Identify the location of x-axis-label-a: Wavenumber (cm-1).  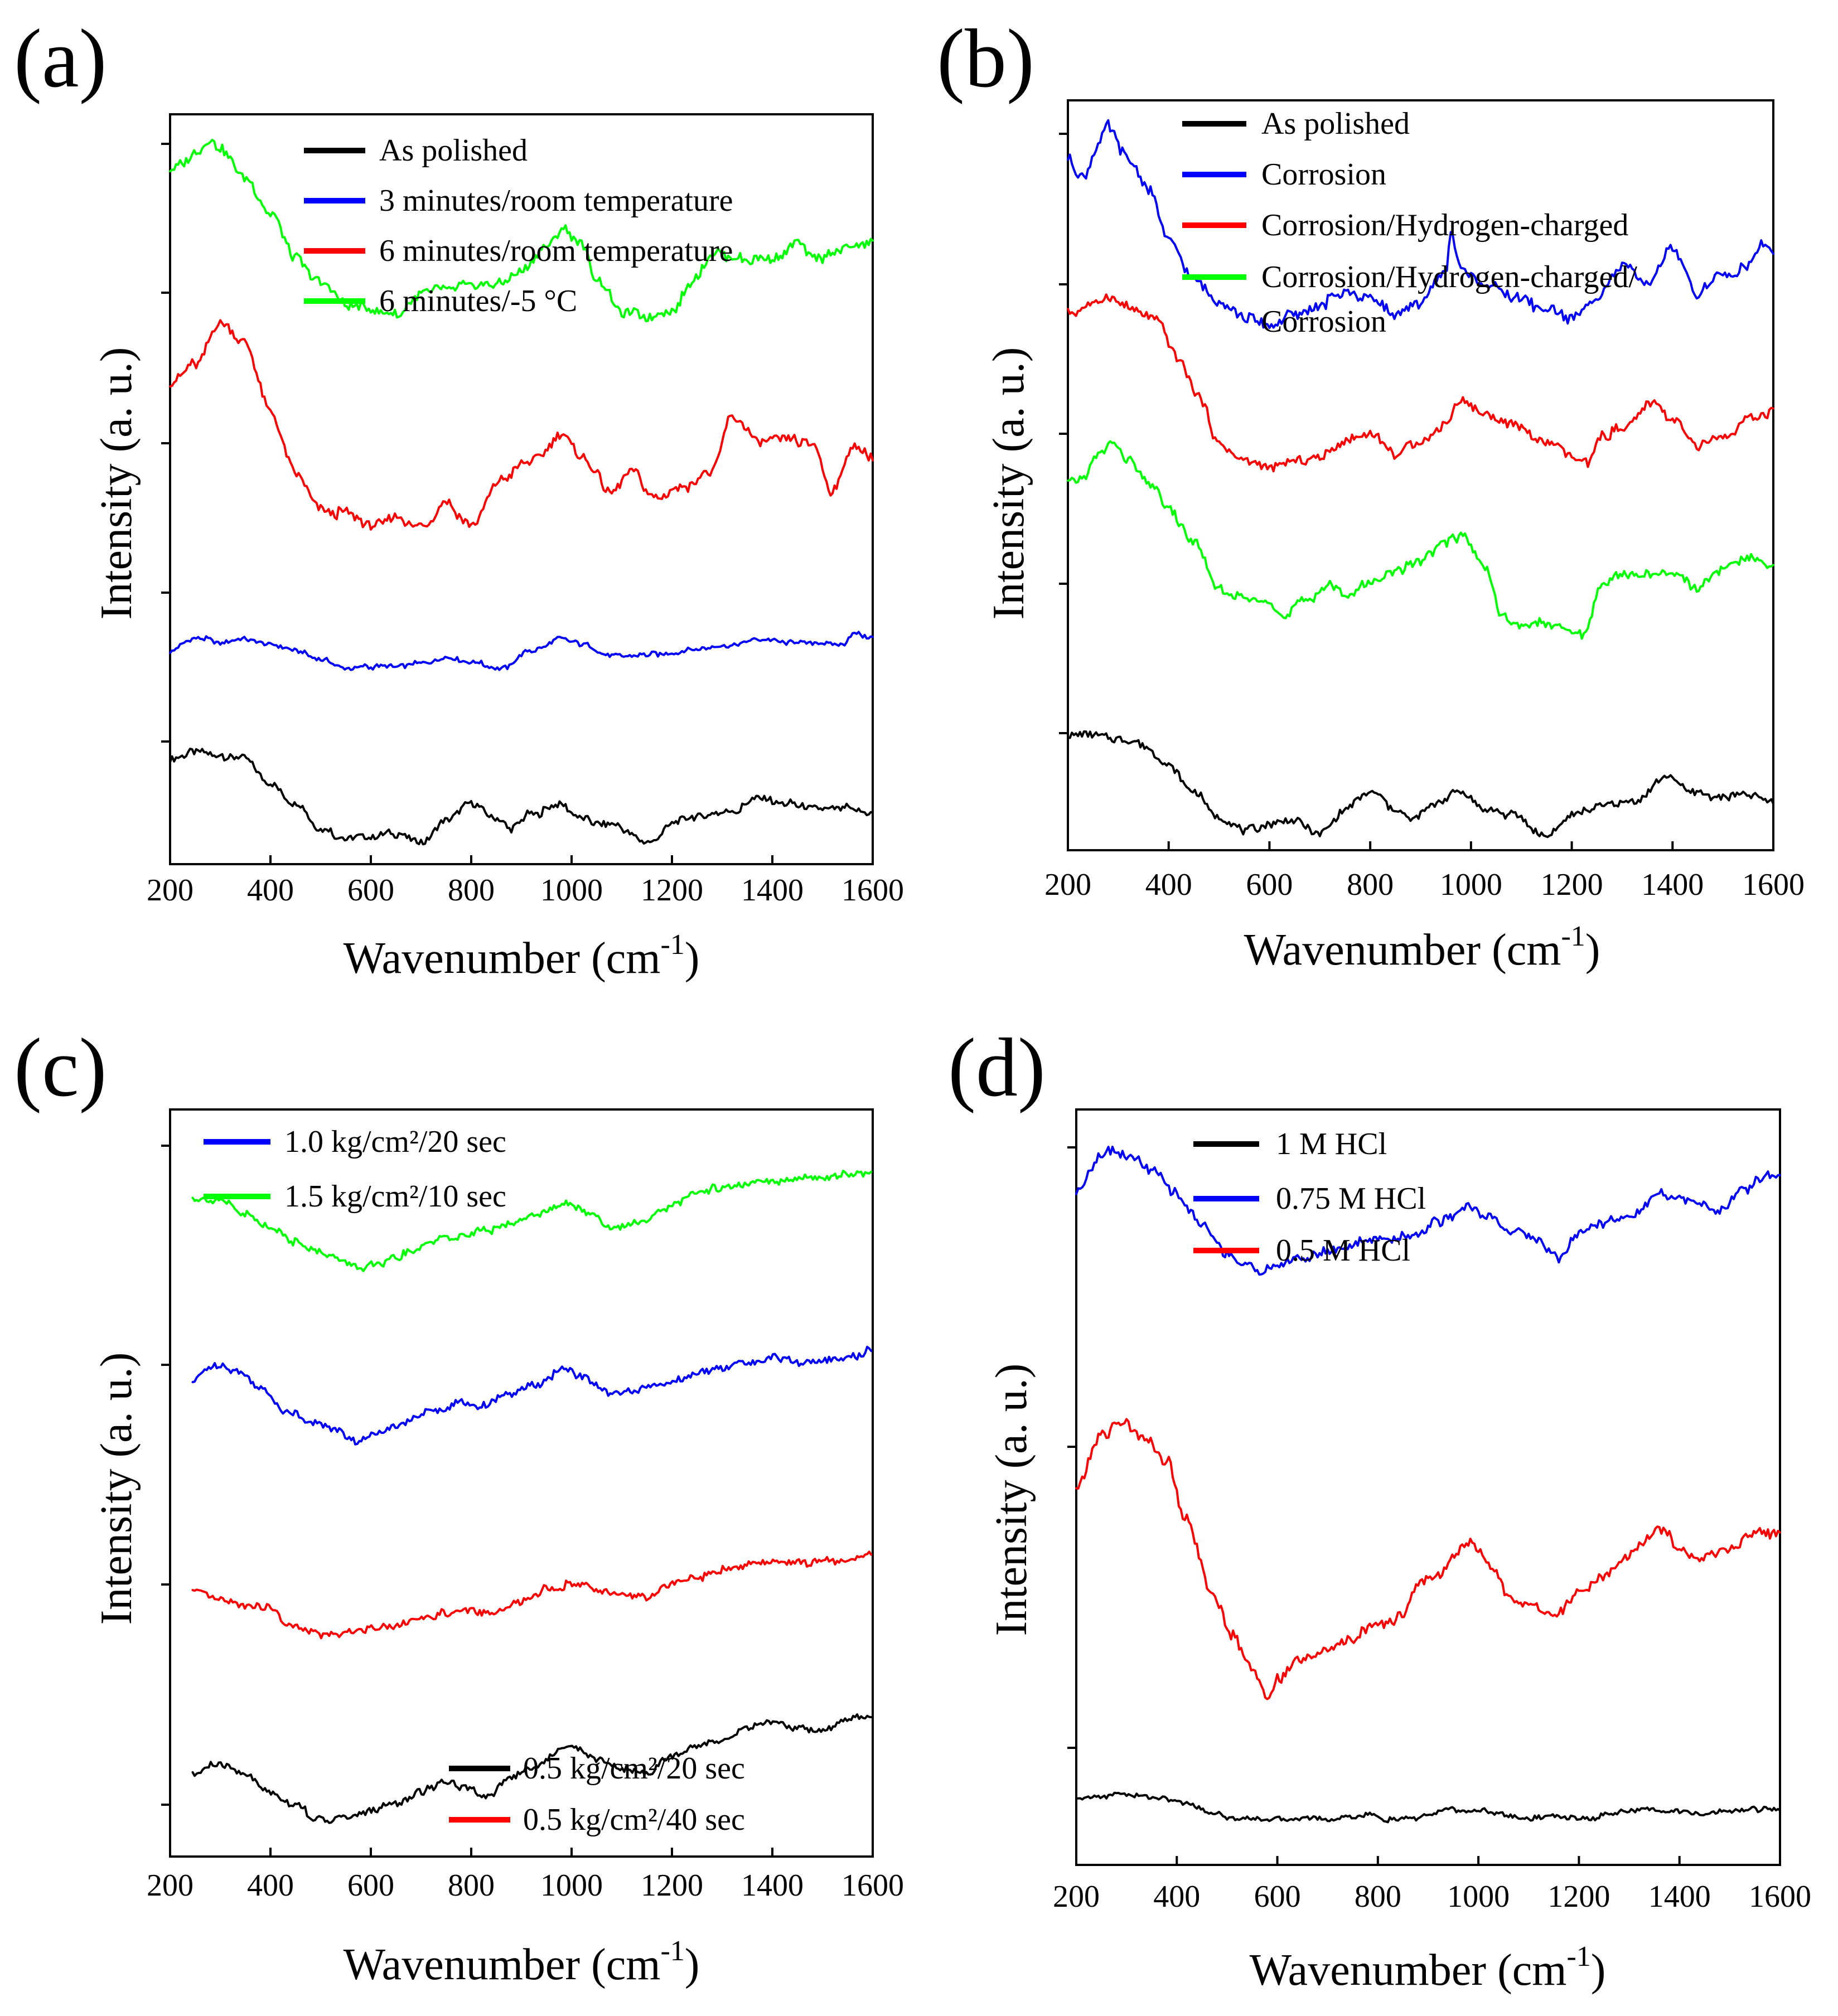
(522, 956).